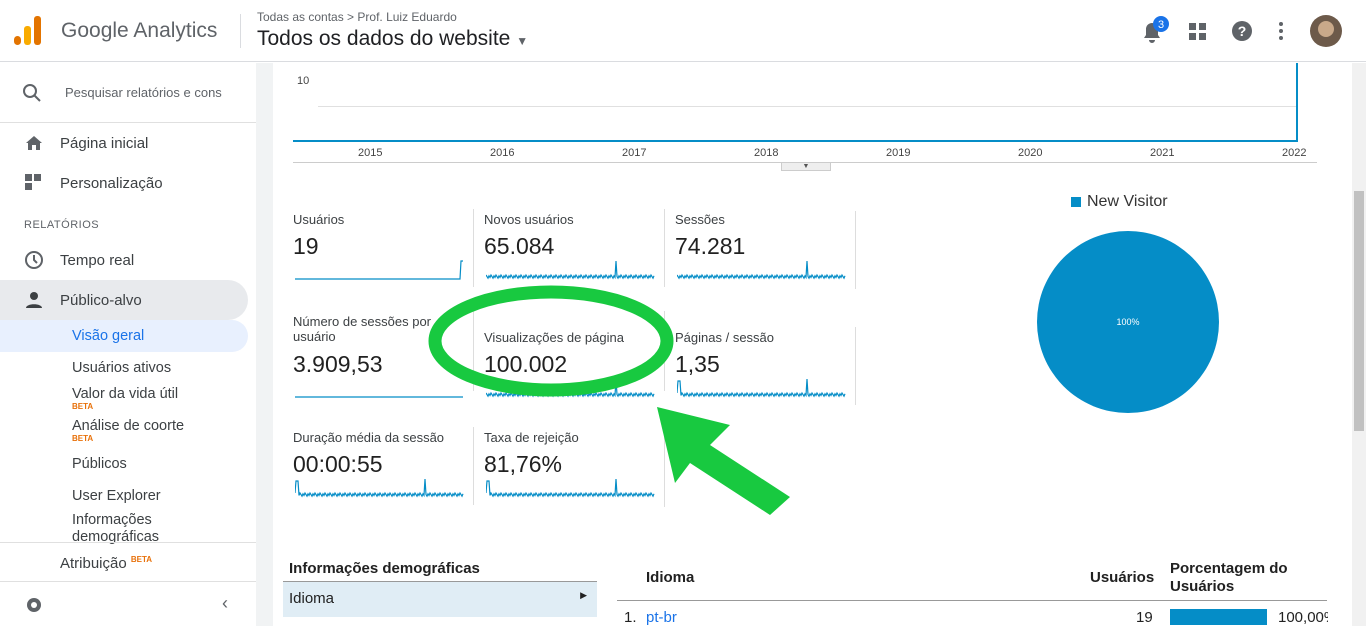  I want to click on metric-label: Páginas / sessão, so click(725, 337).